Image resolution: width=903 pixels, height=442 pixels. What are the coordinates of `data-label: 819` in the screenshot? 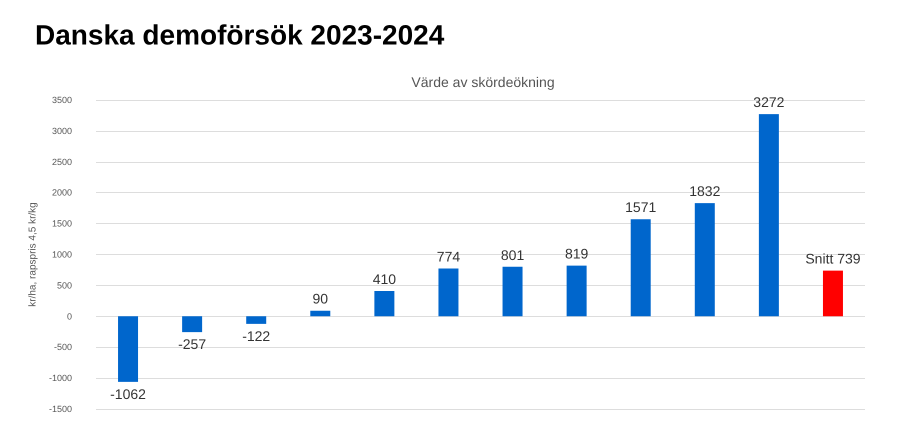 It's located at (576, 254).